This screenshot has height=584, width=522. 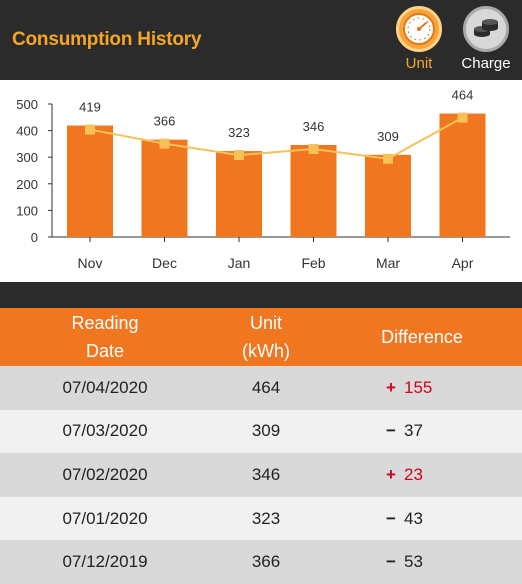 What do you see at coordinates (388, 136) in the screenshot?
I see `data-label: 309` at bounding box center [388, 136].